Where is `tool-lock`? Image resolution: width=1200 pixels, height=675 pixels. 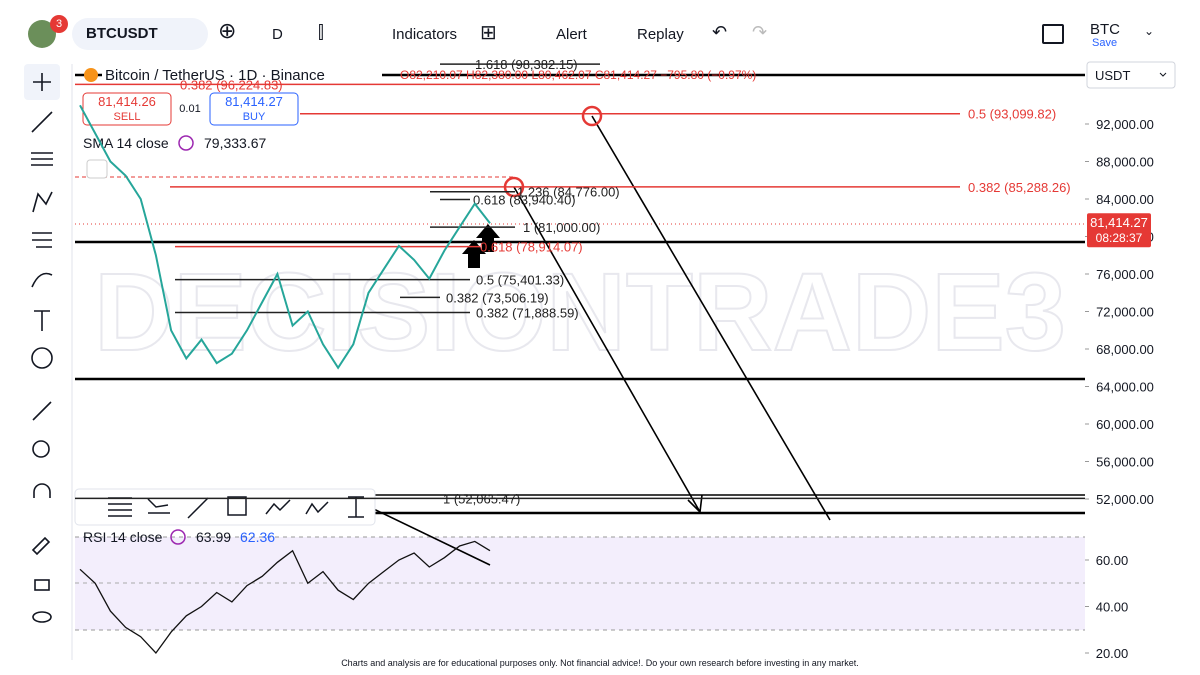 tool-lock is located at coordinates (42, 585).